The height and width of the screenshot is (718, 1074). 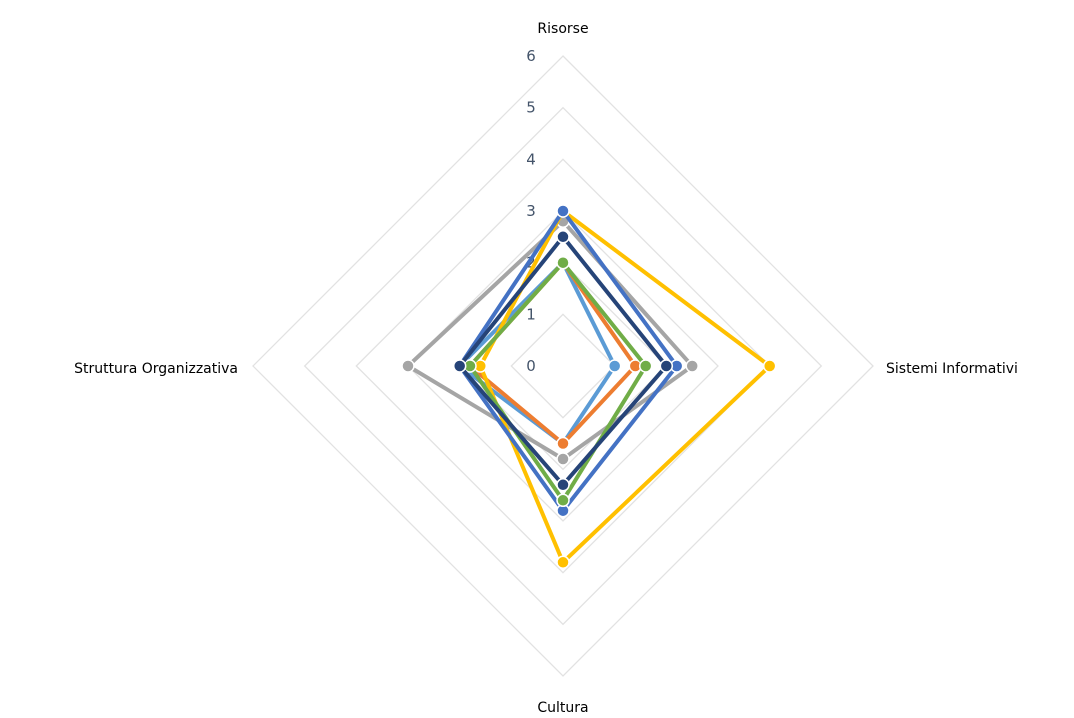 I want to click on radial-tick-labels: 0 1 2 3 4 5 6, so click(x=531, y=211).